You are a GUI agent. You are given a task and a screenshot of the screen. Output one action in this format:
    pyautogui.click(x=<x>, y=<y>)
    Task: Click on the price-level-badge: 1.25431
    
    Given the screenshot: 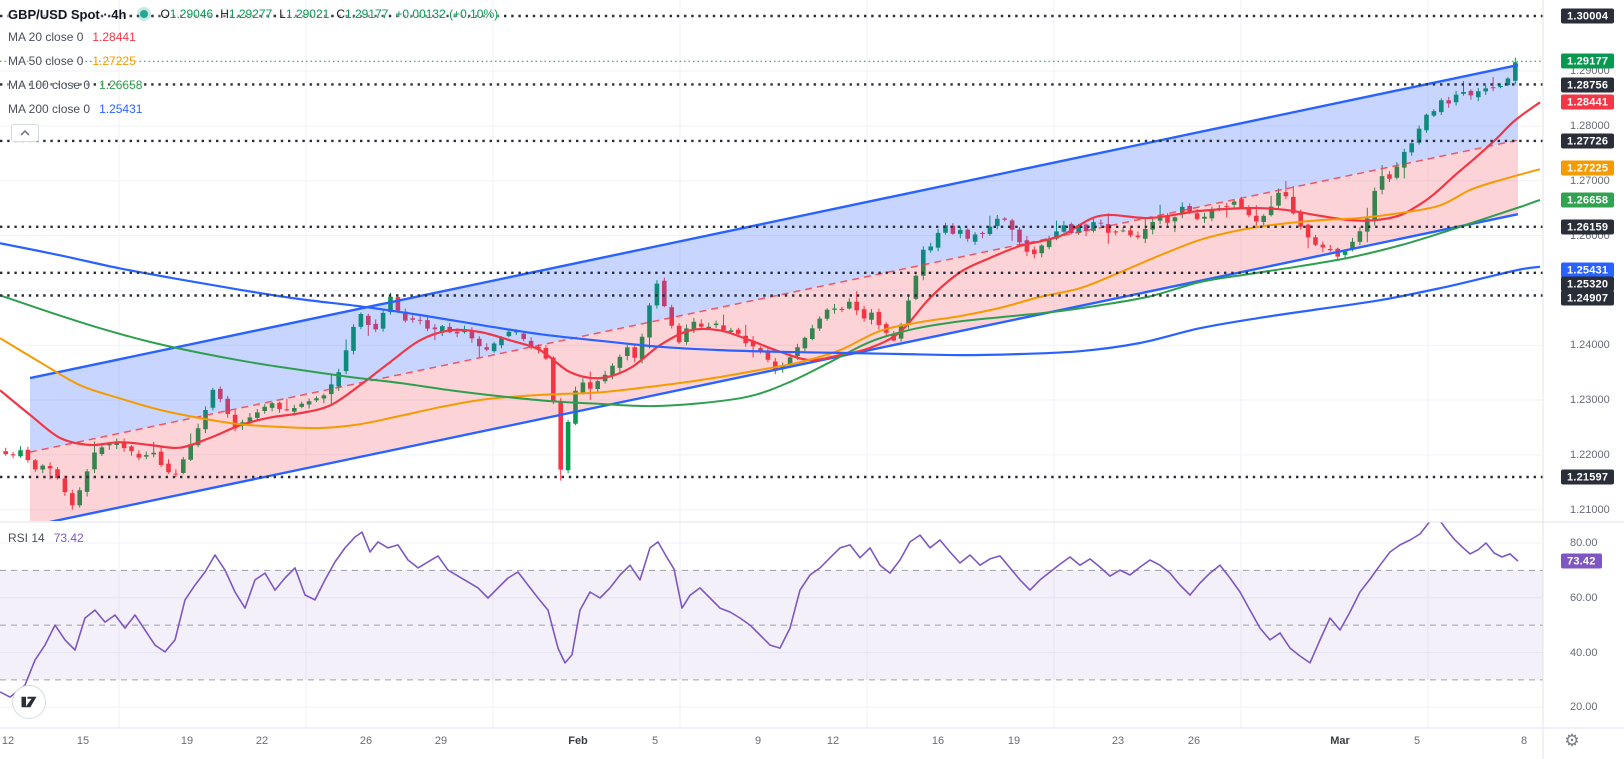 What is the action you would take?
    pyautogui.click(x=1588, y=270)
    